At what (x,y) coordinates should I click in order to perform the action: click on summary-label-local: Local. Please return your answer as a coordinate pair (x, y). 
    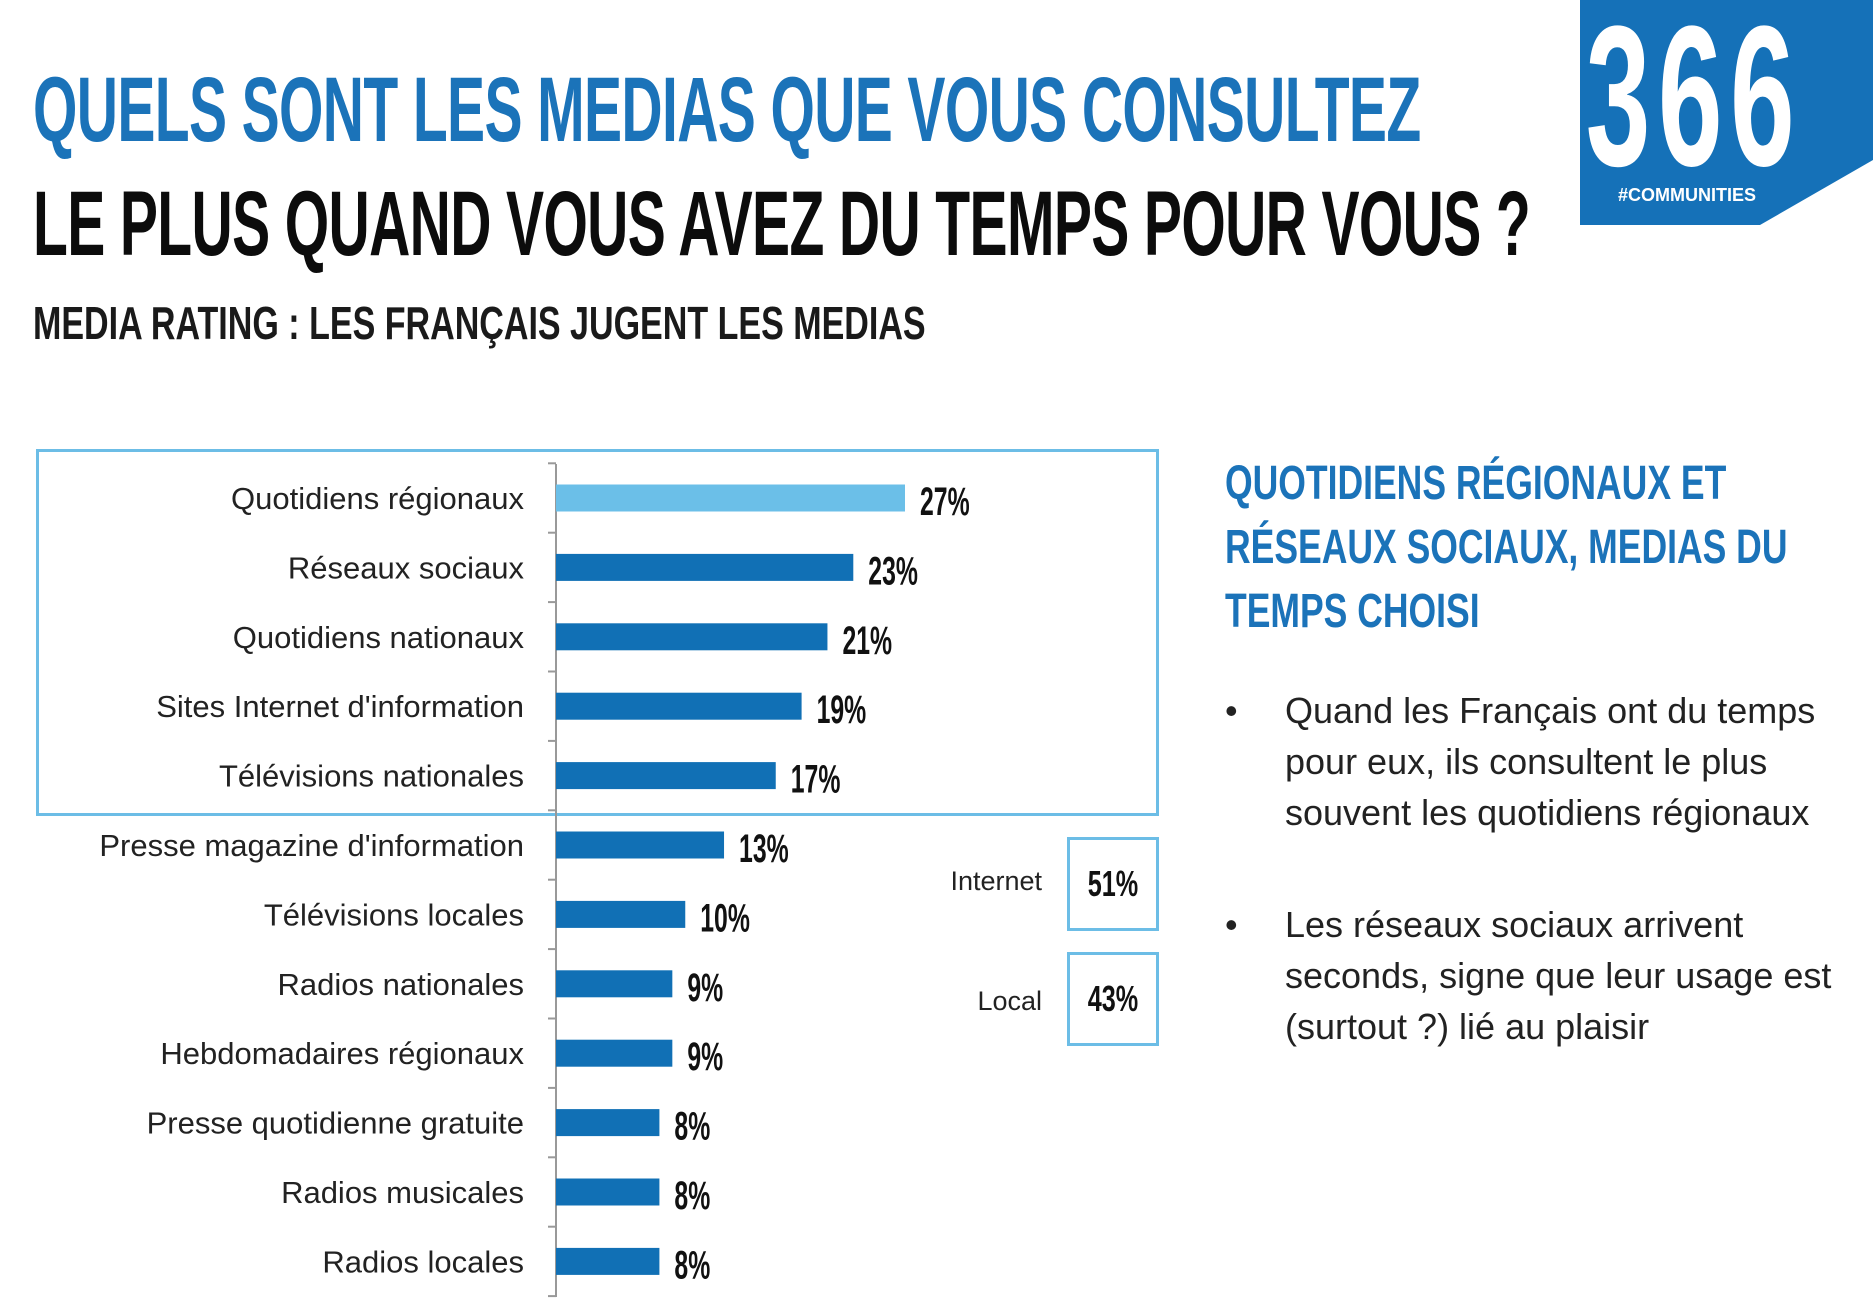
    Looking at the image, I should click on (1009, 1001).